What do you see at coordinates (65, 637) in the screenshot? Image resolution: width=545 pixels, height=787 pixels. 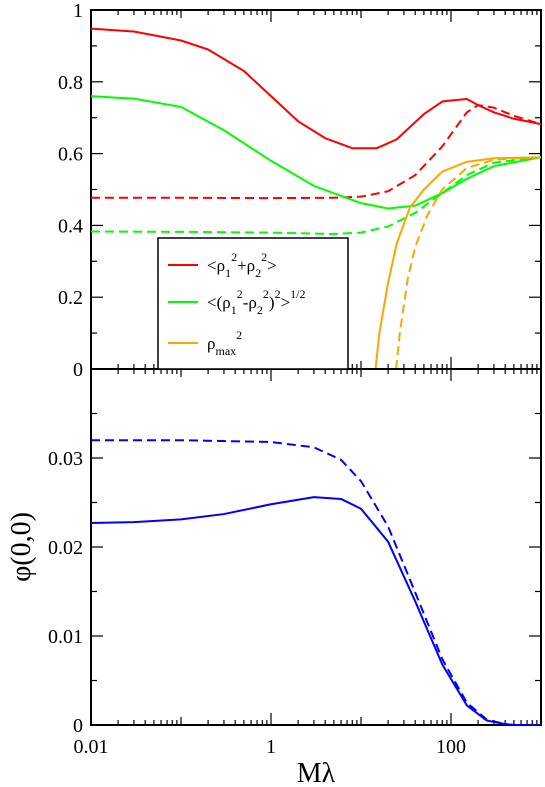 I see `bottom-y-tick-label: 0.01` at bounding box center [65, 637].